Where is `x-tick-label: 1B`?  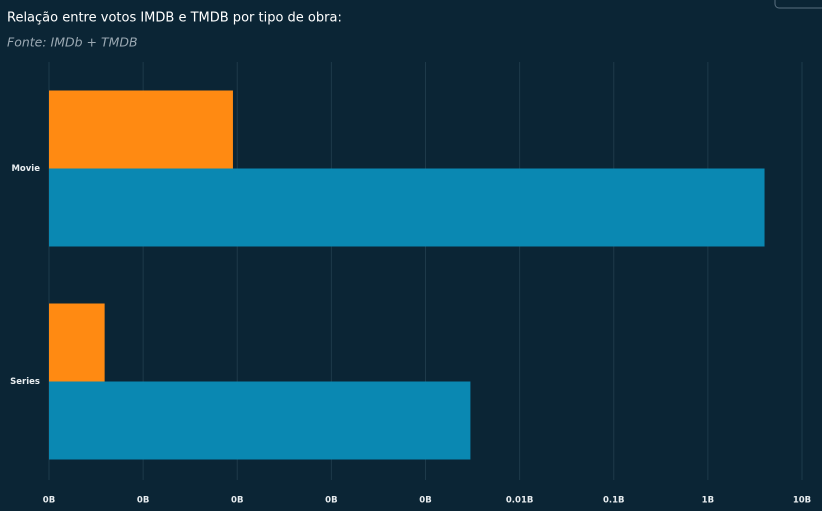
x-tick-label: 1B is located at coordinates (708, 501).